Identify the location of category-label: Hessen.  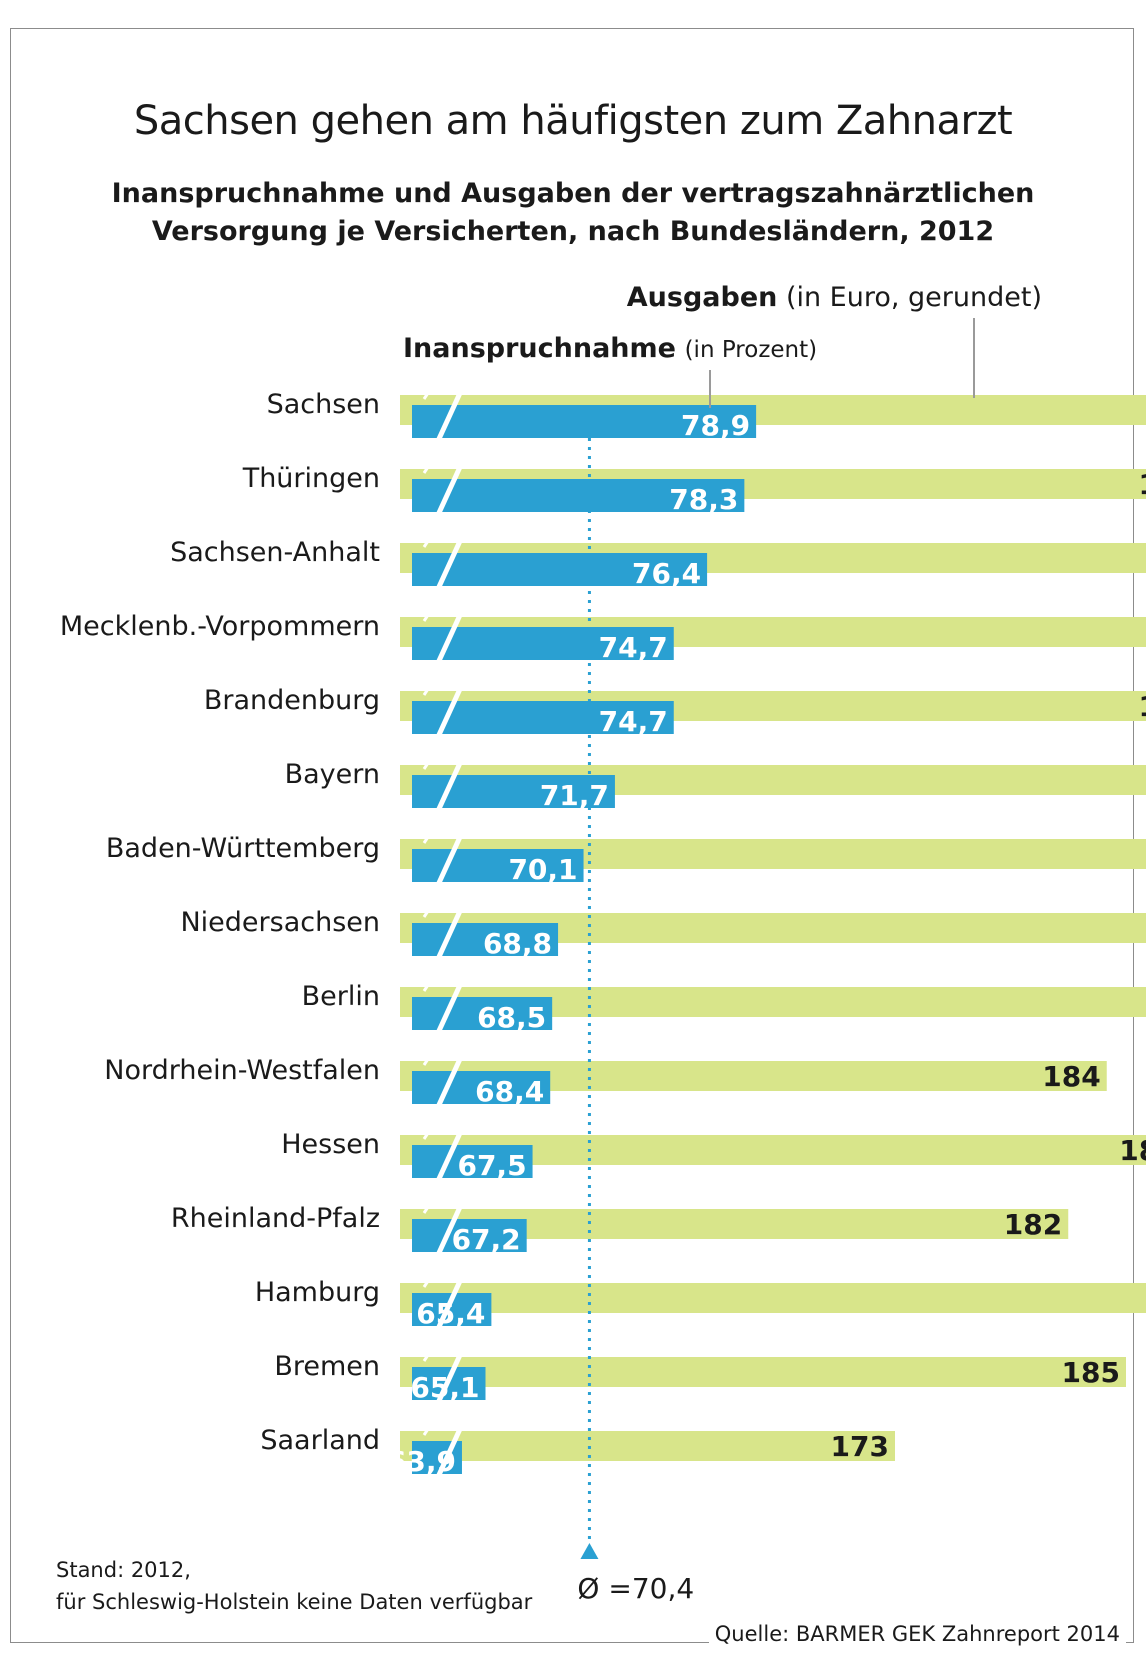
(330, 1144).